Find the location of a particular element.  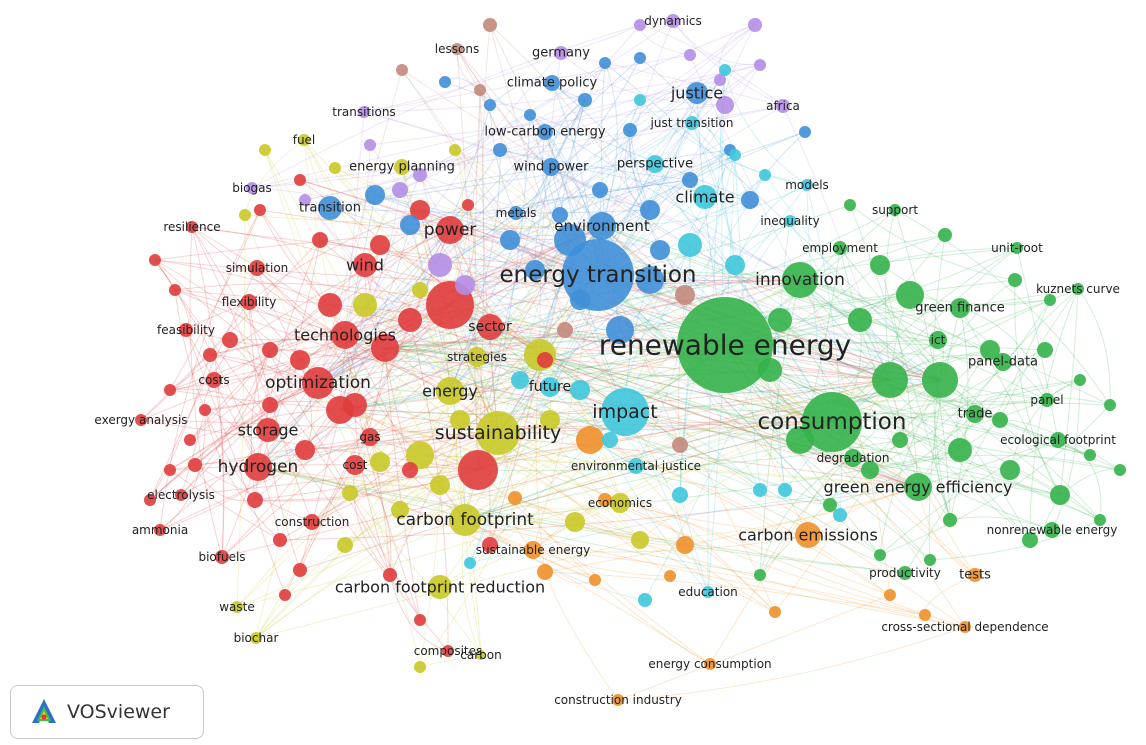

node-label-unit-root: unit-root is located at coordinates (1017, 248).